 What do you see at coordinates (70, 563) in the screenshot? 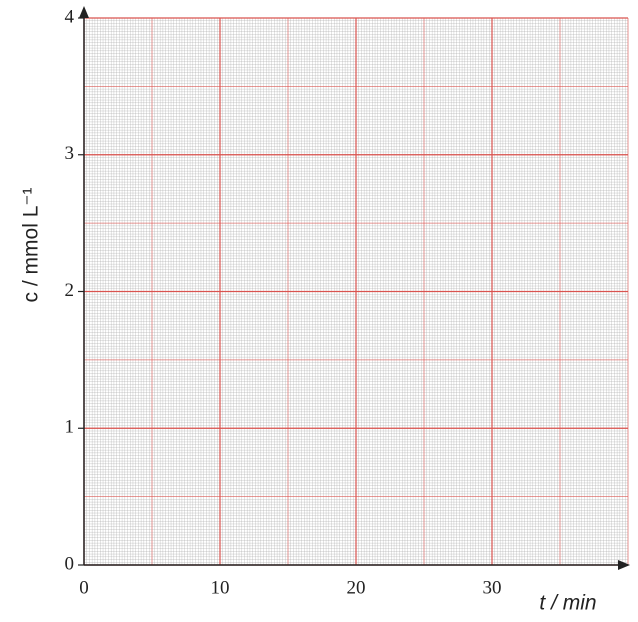
I see `y-tick-label: 0` at bounding box center [70, 563].